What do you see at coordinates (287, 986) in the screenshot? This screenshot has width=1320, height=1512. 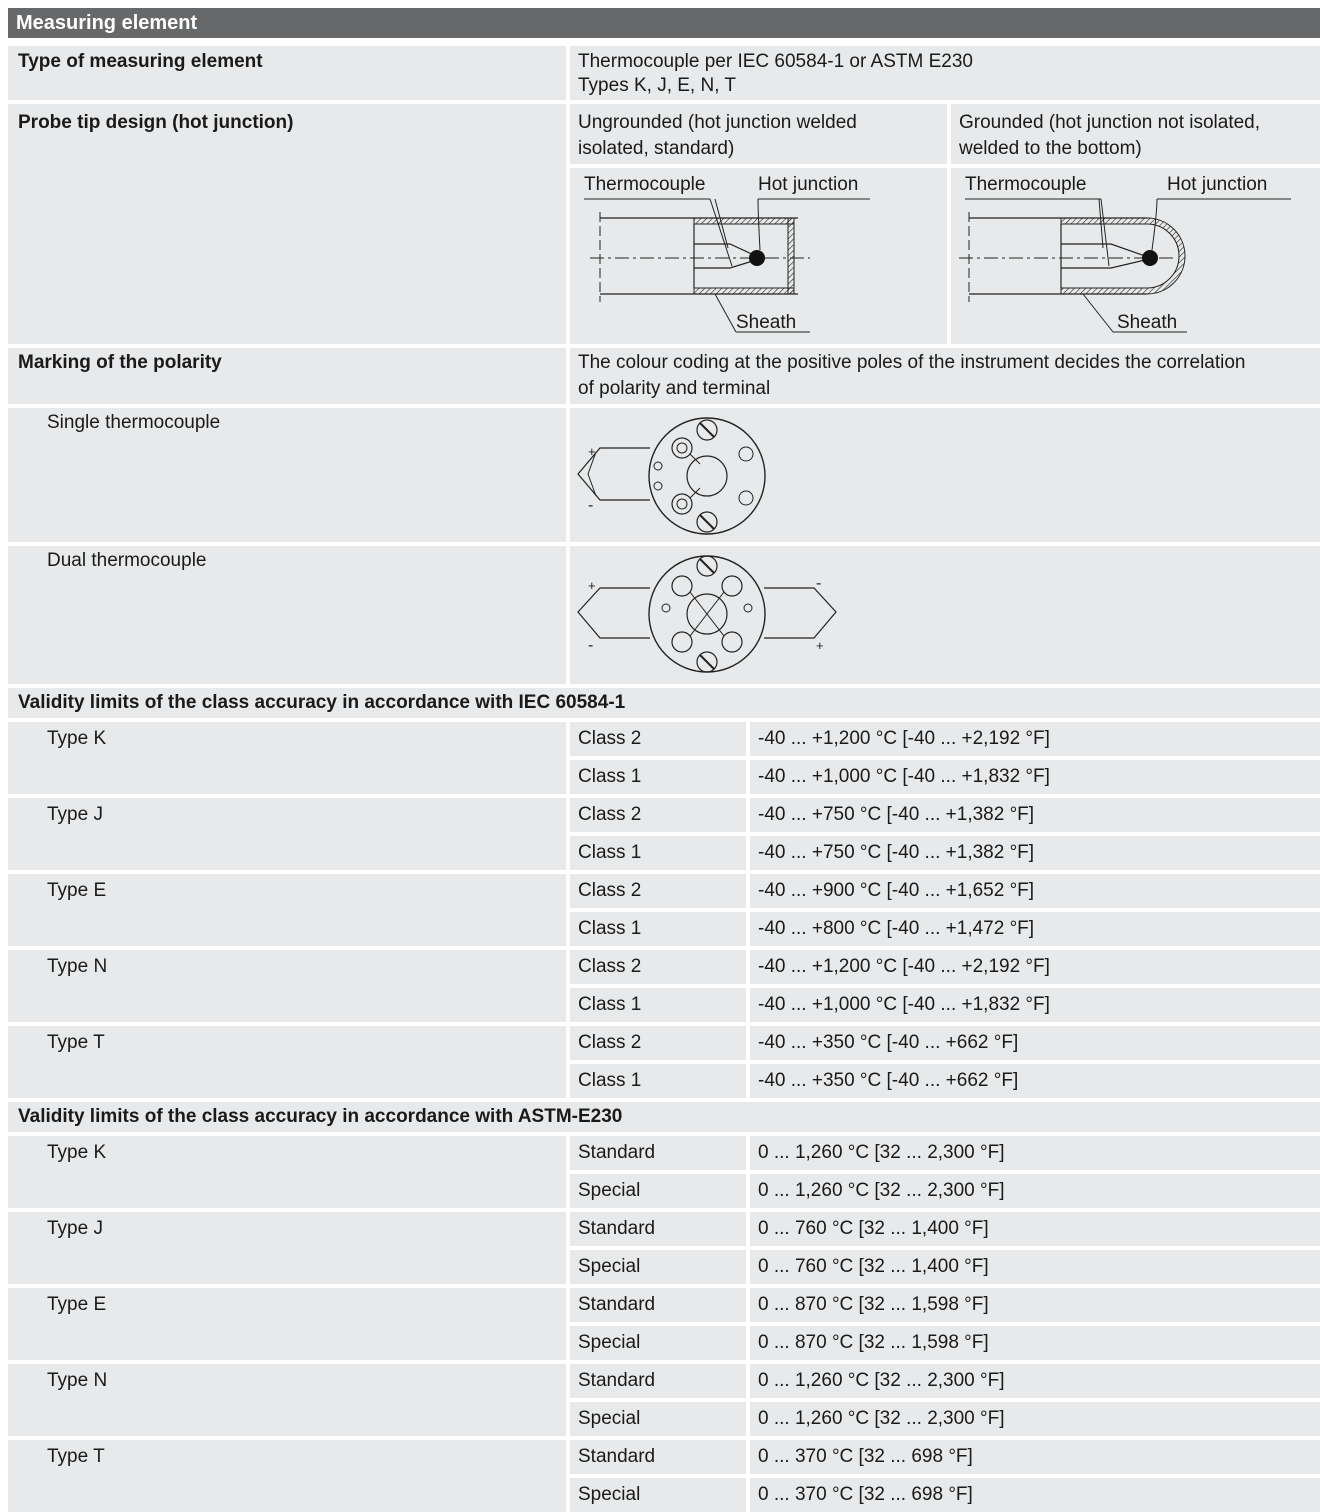 I see `type-cell: Type N` at bounding box center [287, 986].